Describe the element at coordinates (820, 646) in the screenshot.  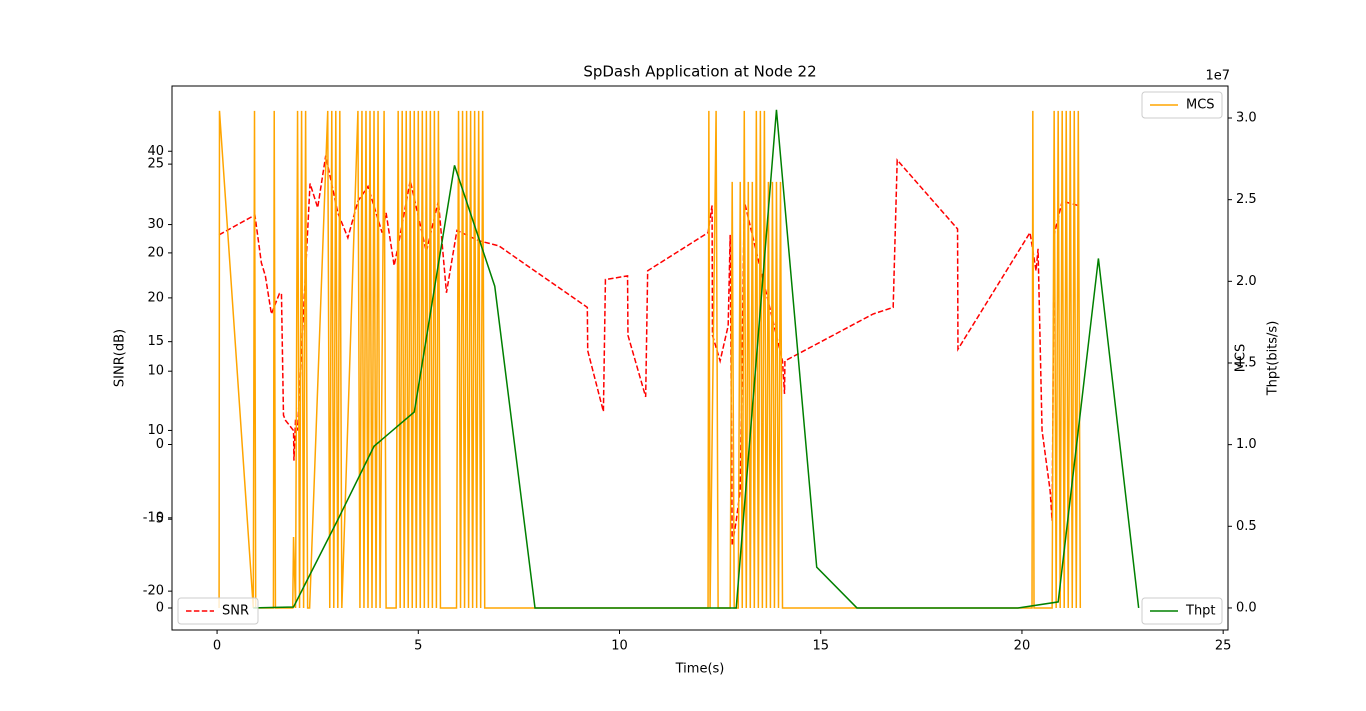
I see `x-tick-label: 15` at that location.